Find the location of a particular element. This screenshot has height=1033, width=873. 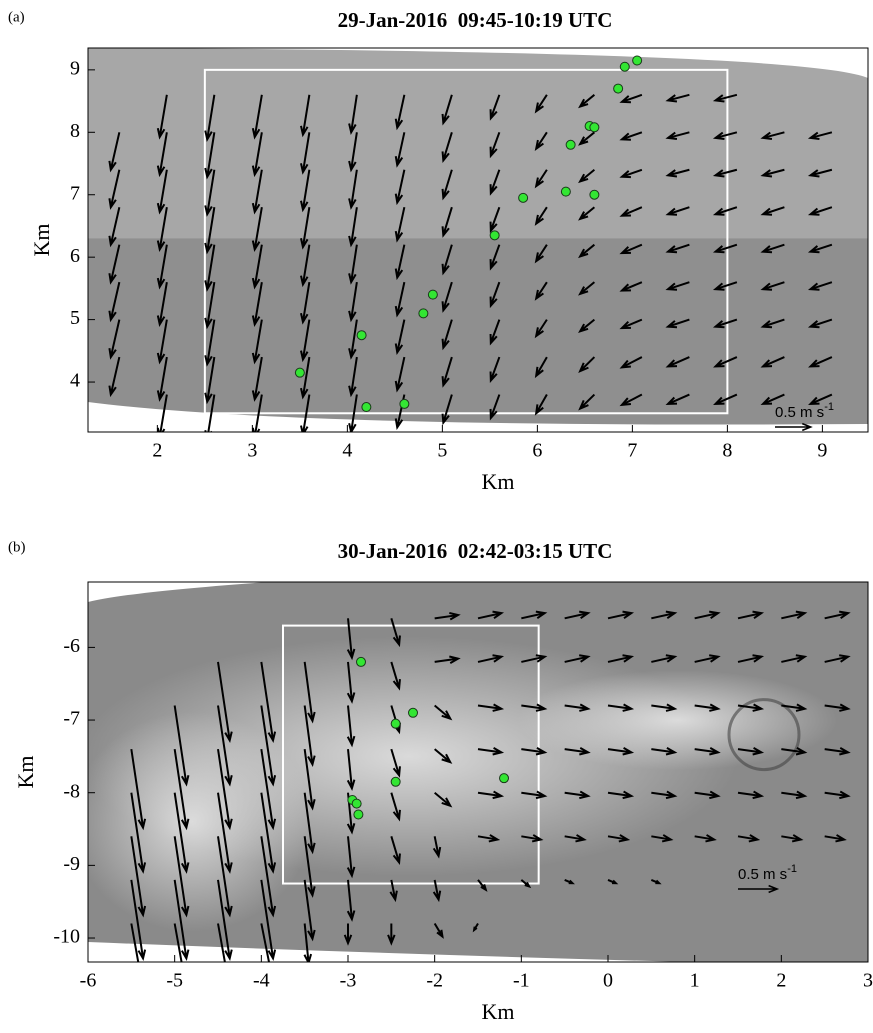

y-tick-label: 4 is located at coordinates (75, 381).